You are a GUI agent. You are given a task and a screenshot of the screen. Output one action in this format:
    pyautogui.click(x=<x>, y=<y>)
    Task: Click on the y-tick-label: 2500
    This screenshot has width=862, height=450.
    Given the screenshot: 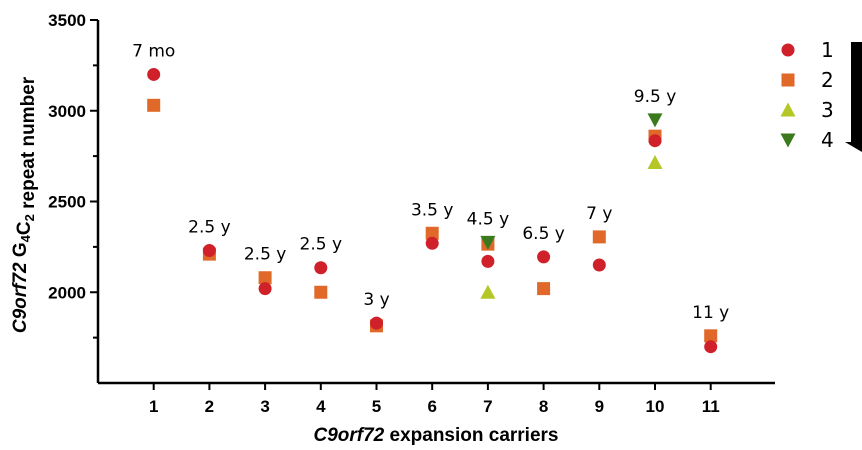 What is the action you would take?
    pyautogui.click(x=67, y=202)
    